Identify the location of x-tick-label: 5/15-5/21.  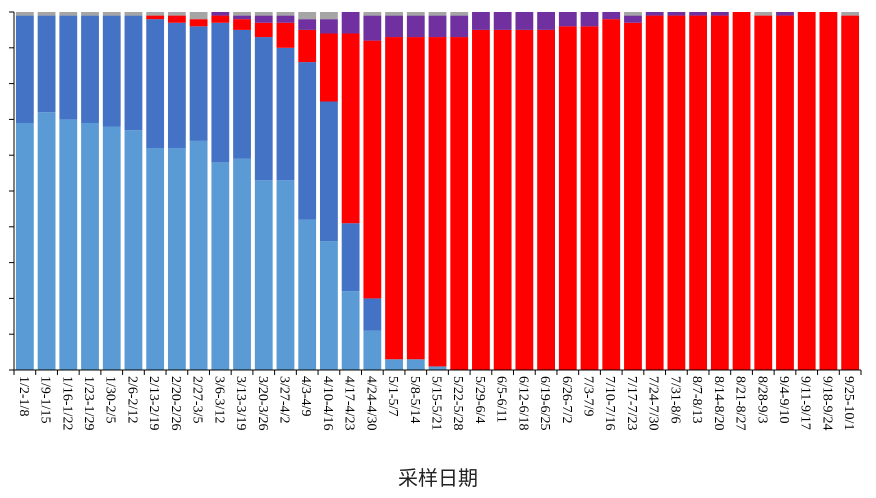
(436, 403).